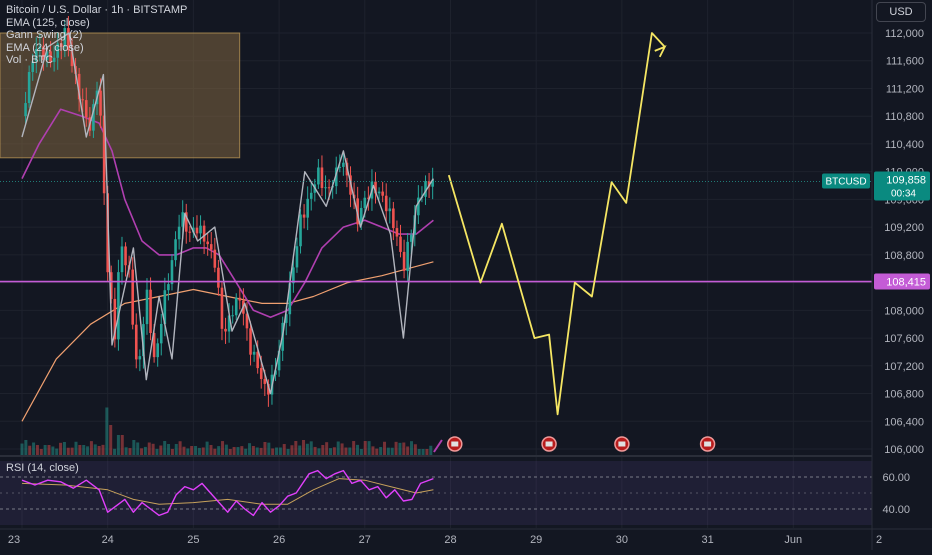 Image resolution: width=932 pixels, height=555 pixels. What do you see at coordinates (450, 540) in the screenshot?
I see `time-tick-label: 28` at bounding box center [450, 540].